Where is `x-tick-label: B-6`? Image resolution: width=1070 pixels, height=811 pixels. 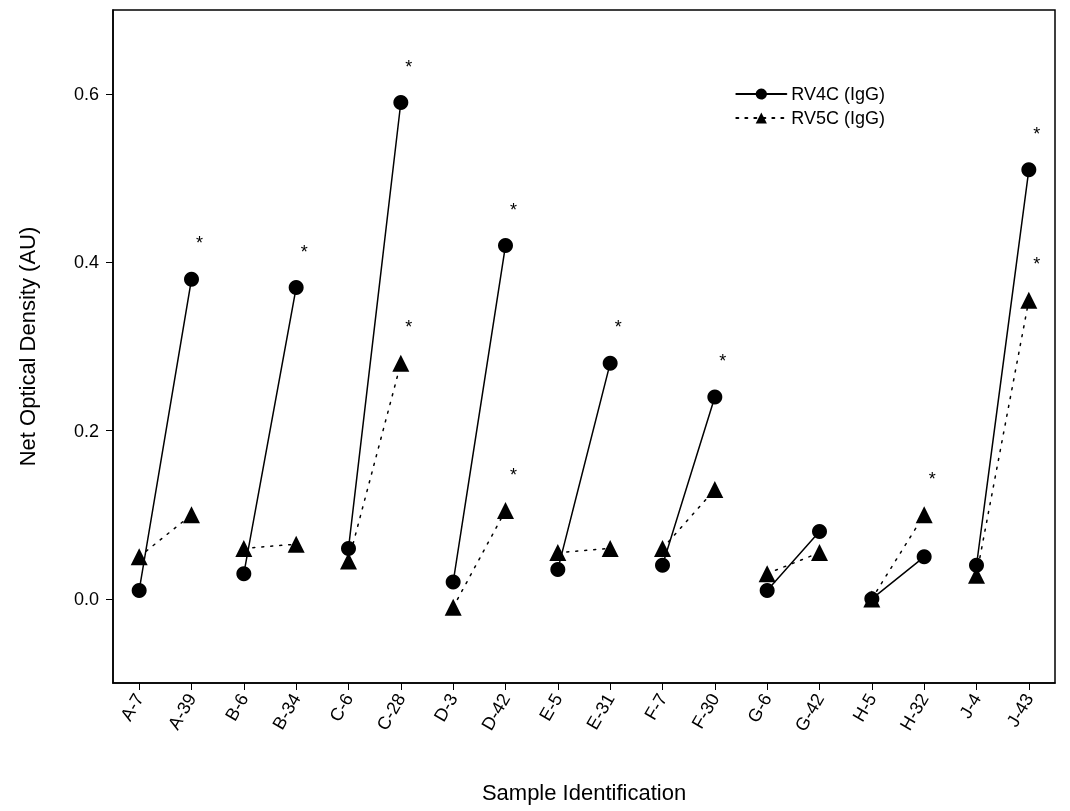
x-tick-label: B-6 is located at coordinates (237, 707).